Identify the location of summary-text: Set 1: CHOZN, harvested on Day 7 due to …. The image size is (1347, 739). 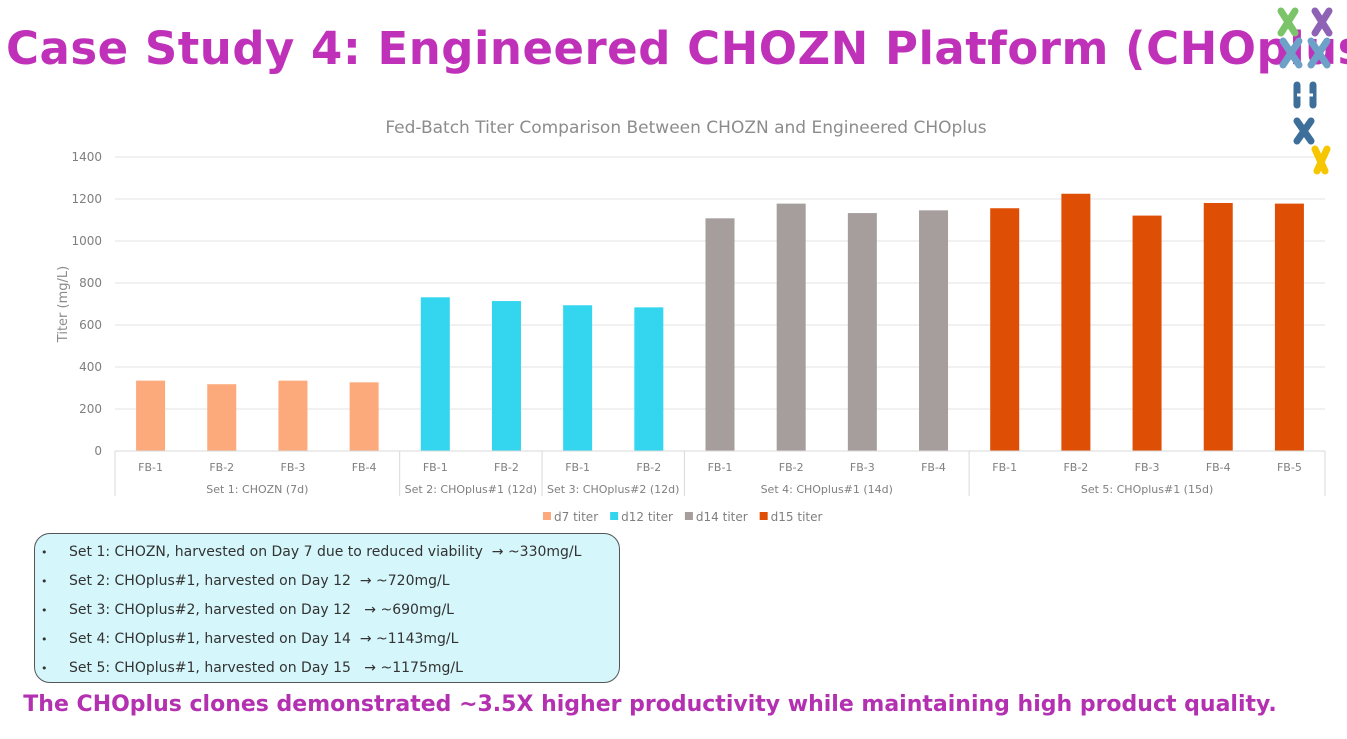
(325, 552).